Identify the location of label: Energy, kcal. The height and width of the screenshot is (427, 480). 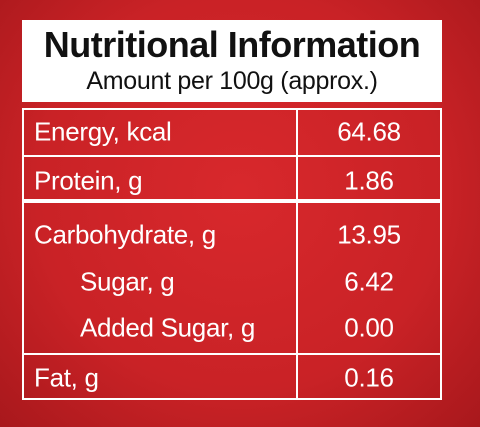
(103, 131).